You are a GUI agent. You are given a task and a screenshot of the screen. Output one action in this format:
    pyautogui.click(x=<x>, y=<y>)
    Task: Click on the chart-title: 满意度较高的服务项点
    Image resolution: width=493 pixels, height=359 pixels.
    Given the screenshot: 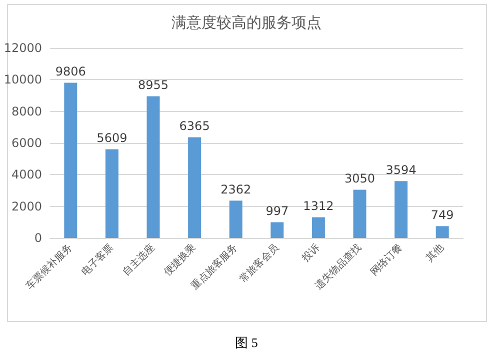 What is the action you would take?
    pyautogui.click(x=247, y=23)
    